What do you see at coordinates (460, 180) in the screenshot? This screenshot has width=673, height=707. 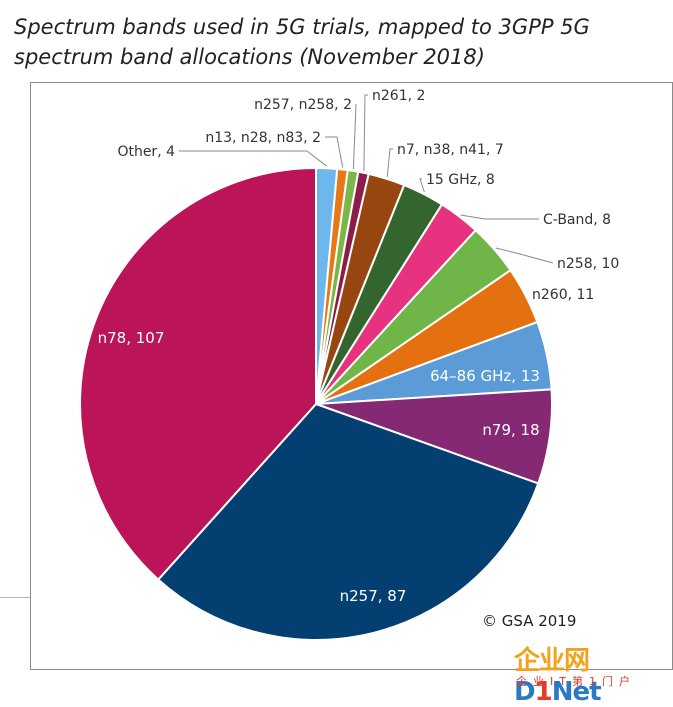 I see `slice-label: 15 GHz, 8` at bounding box center [460, 180].